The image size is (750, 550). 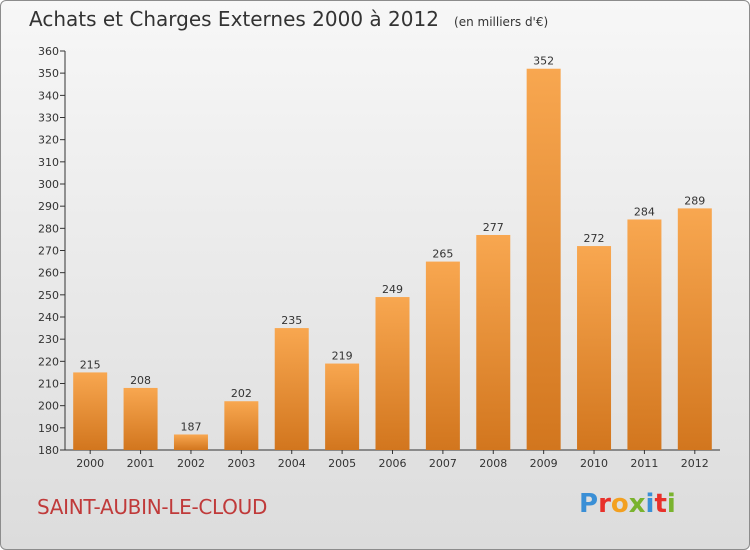 What do you see at coordinates (443, 463) in the screenshot?
I see `x-tick-label: 2007` at bounding box center [443, 463].